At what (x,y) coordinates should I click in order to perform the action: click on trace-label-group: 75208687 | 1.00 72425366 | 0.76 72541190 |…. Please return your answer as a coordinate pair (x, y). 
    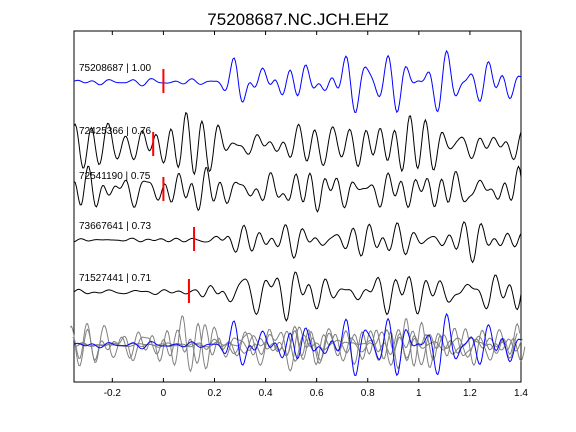
    Looking at the image, I should click on (115, 173).